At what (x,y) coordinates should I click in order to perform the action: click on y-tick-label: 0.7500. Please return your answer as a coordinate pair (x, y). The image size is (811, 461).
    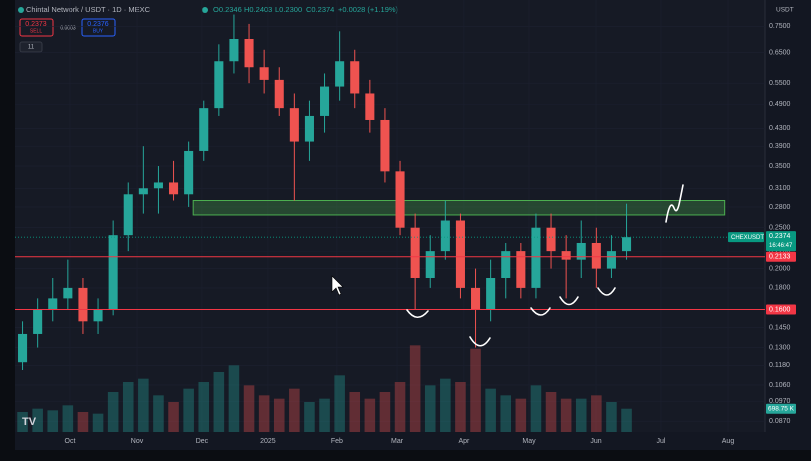
    Looking at the image, I should click on (780, 26).